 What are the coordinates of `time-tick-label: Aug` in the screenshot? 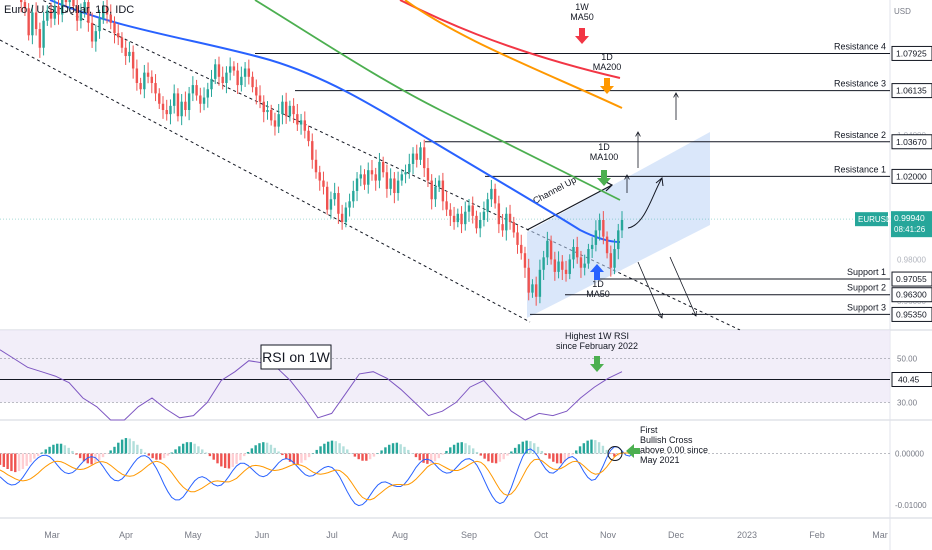 It's located at (400, 535).